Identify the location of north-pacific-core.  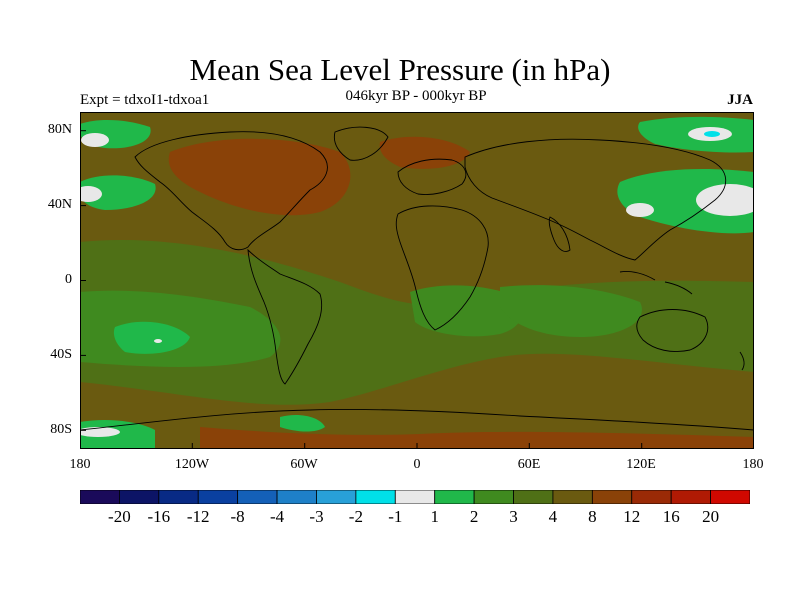
(95, 140).